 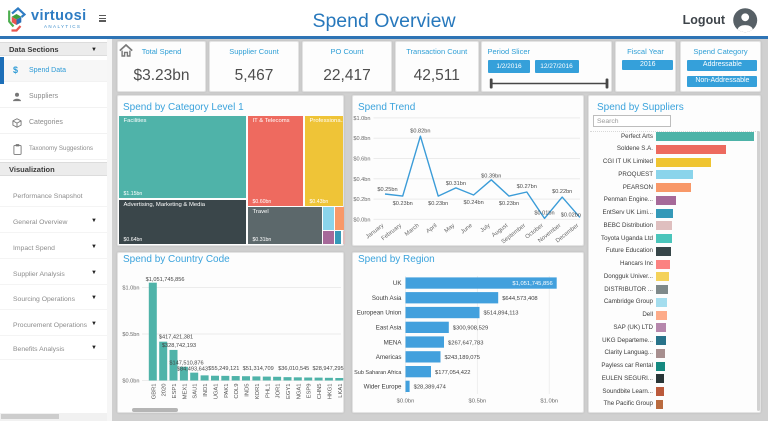 What do you see at coordinates (473, 203) in the screenshot?
I see `svg-text: $0.24bn` at bounding box center [473, 203].